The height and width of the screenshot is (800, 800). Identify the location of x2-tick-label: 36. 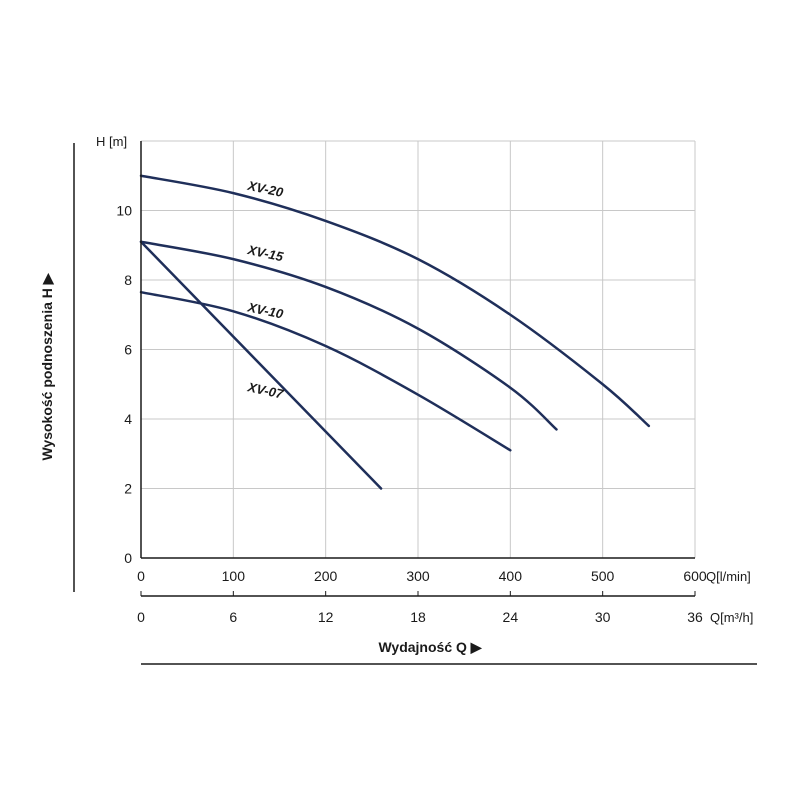
(695, 617).